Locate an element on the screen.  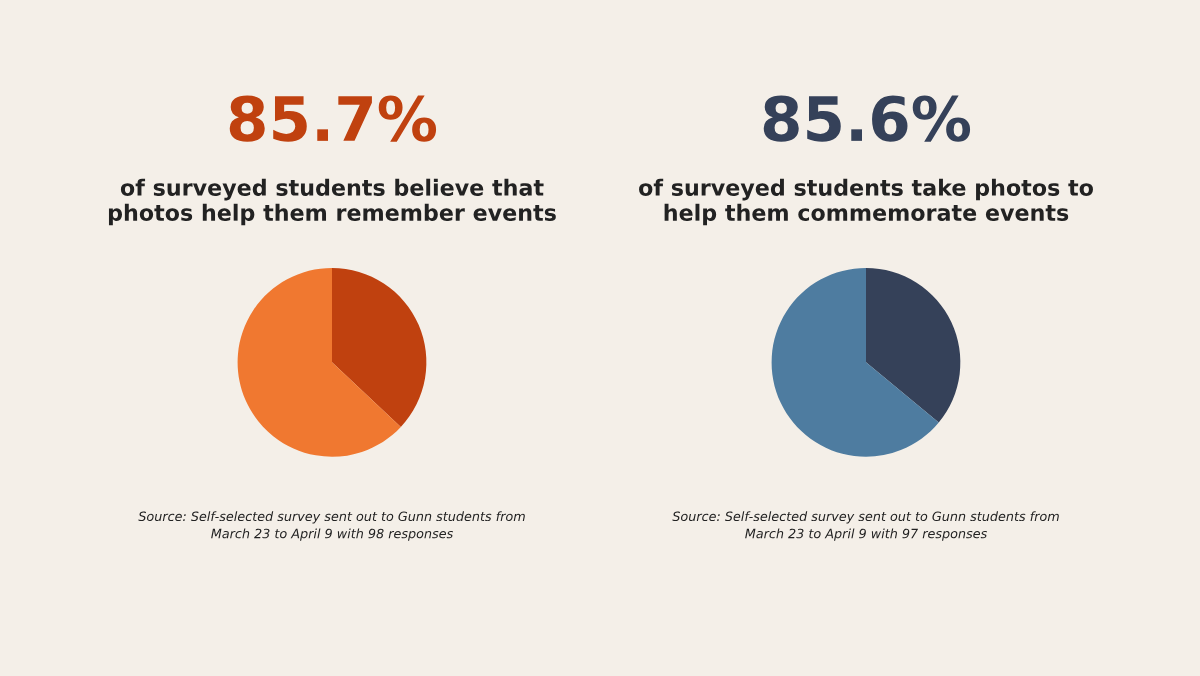
chart-title: 85.7% is located at coordinates (333, 118).